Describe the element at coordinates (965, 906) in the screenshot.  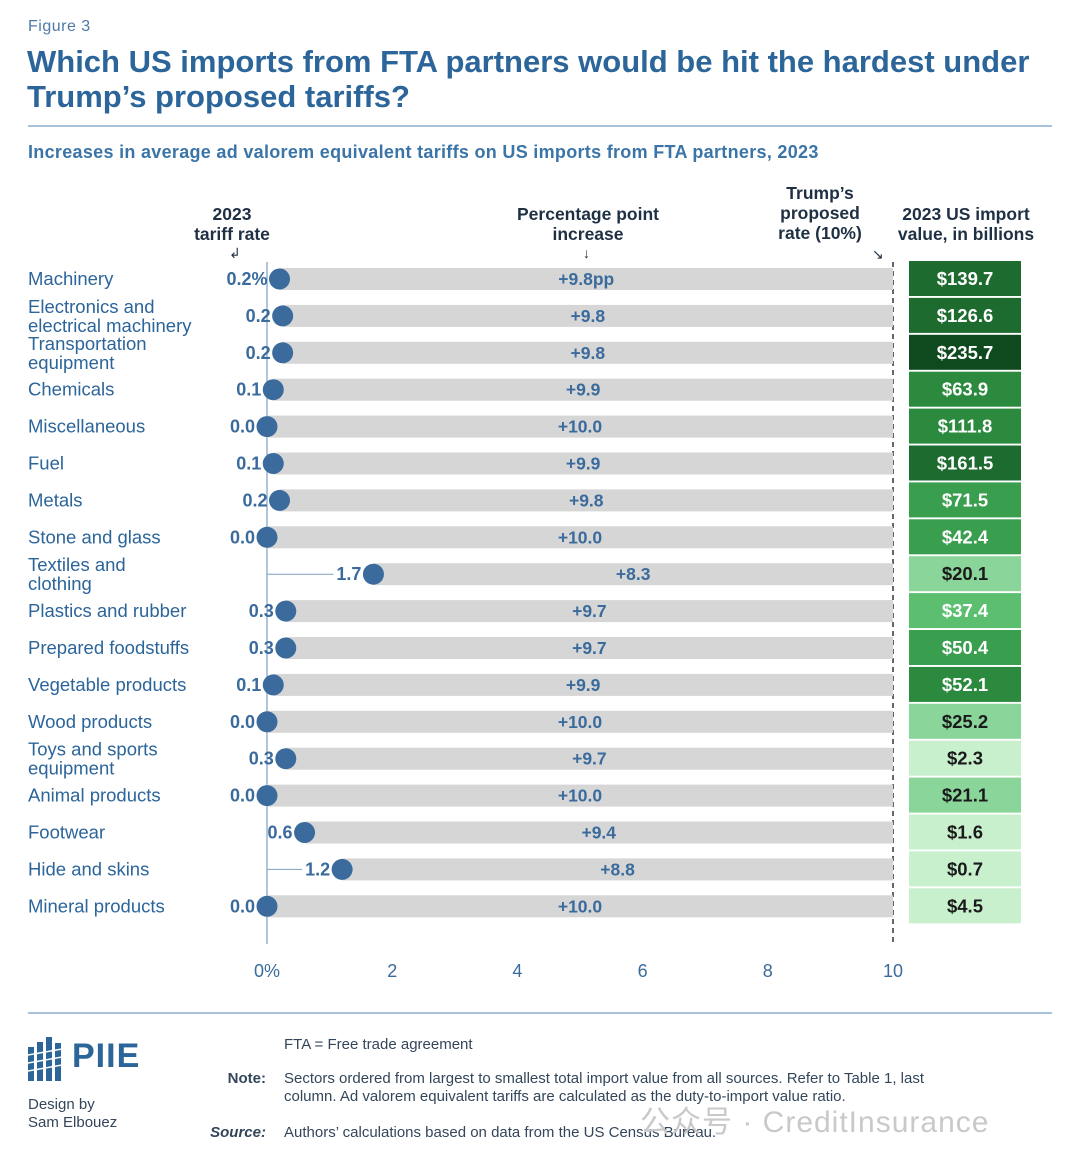
I see `row-18-import-cell` at that location.